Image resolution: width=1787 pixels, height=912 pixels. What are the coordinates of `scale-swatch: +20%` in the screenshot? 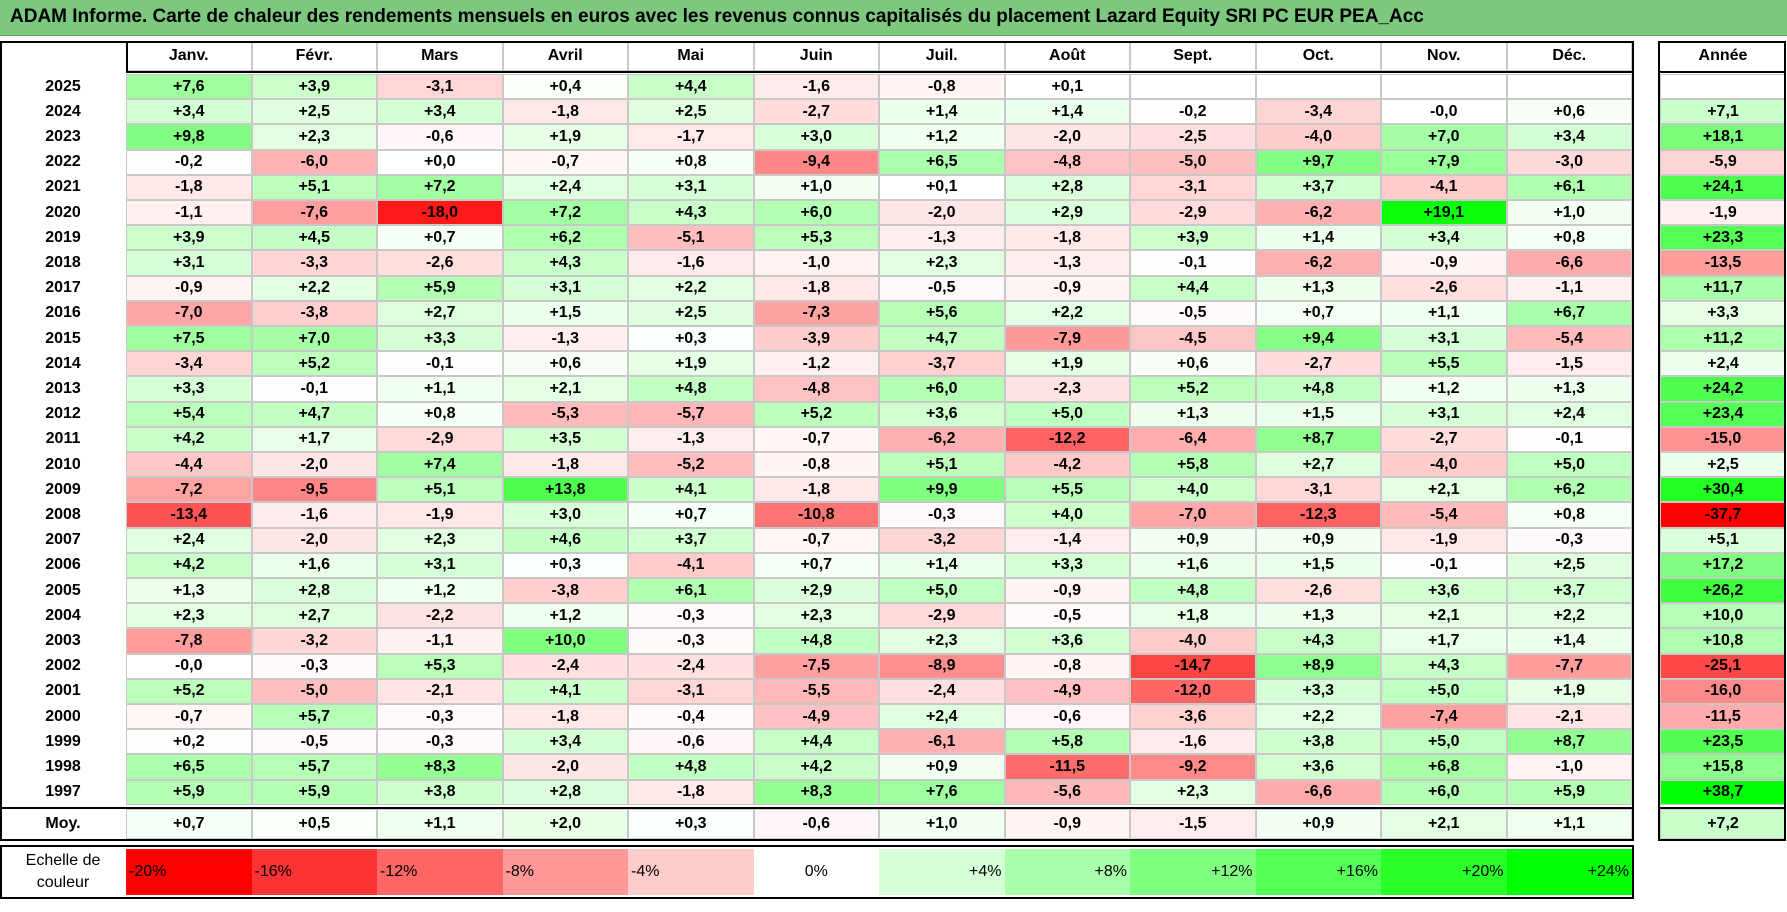 It's located at (1444, 871).